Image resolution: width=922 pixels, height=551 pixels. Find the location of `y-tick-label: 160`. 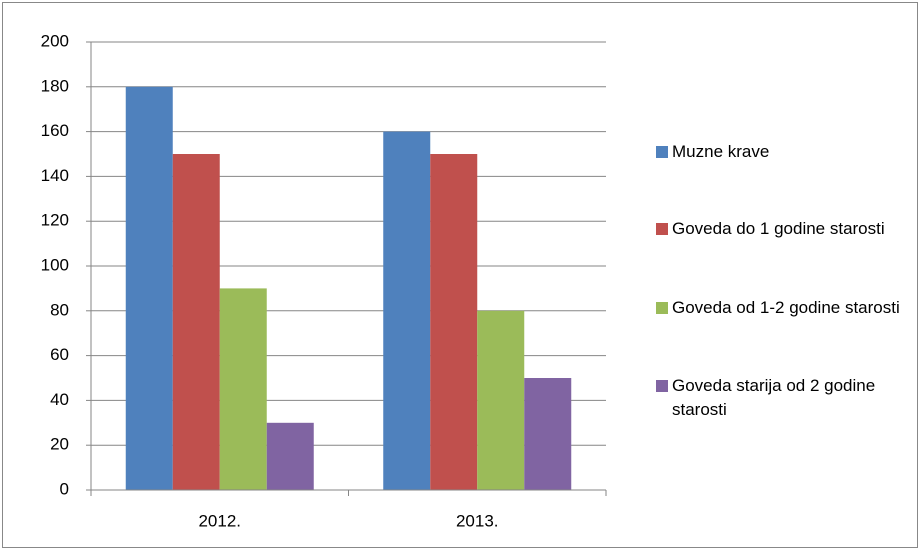

y-tick-label: 160 is located at coordinates (55, 130).